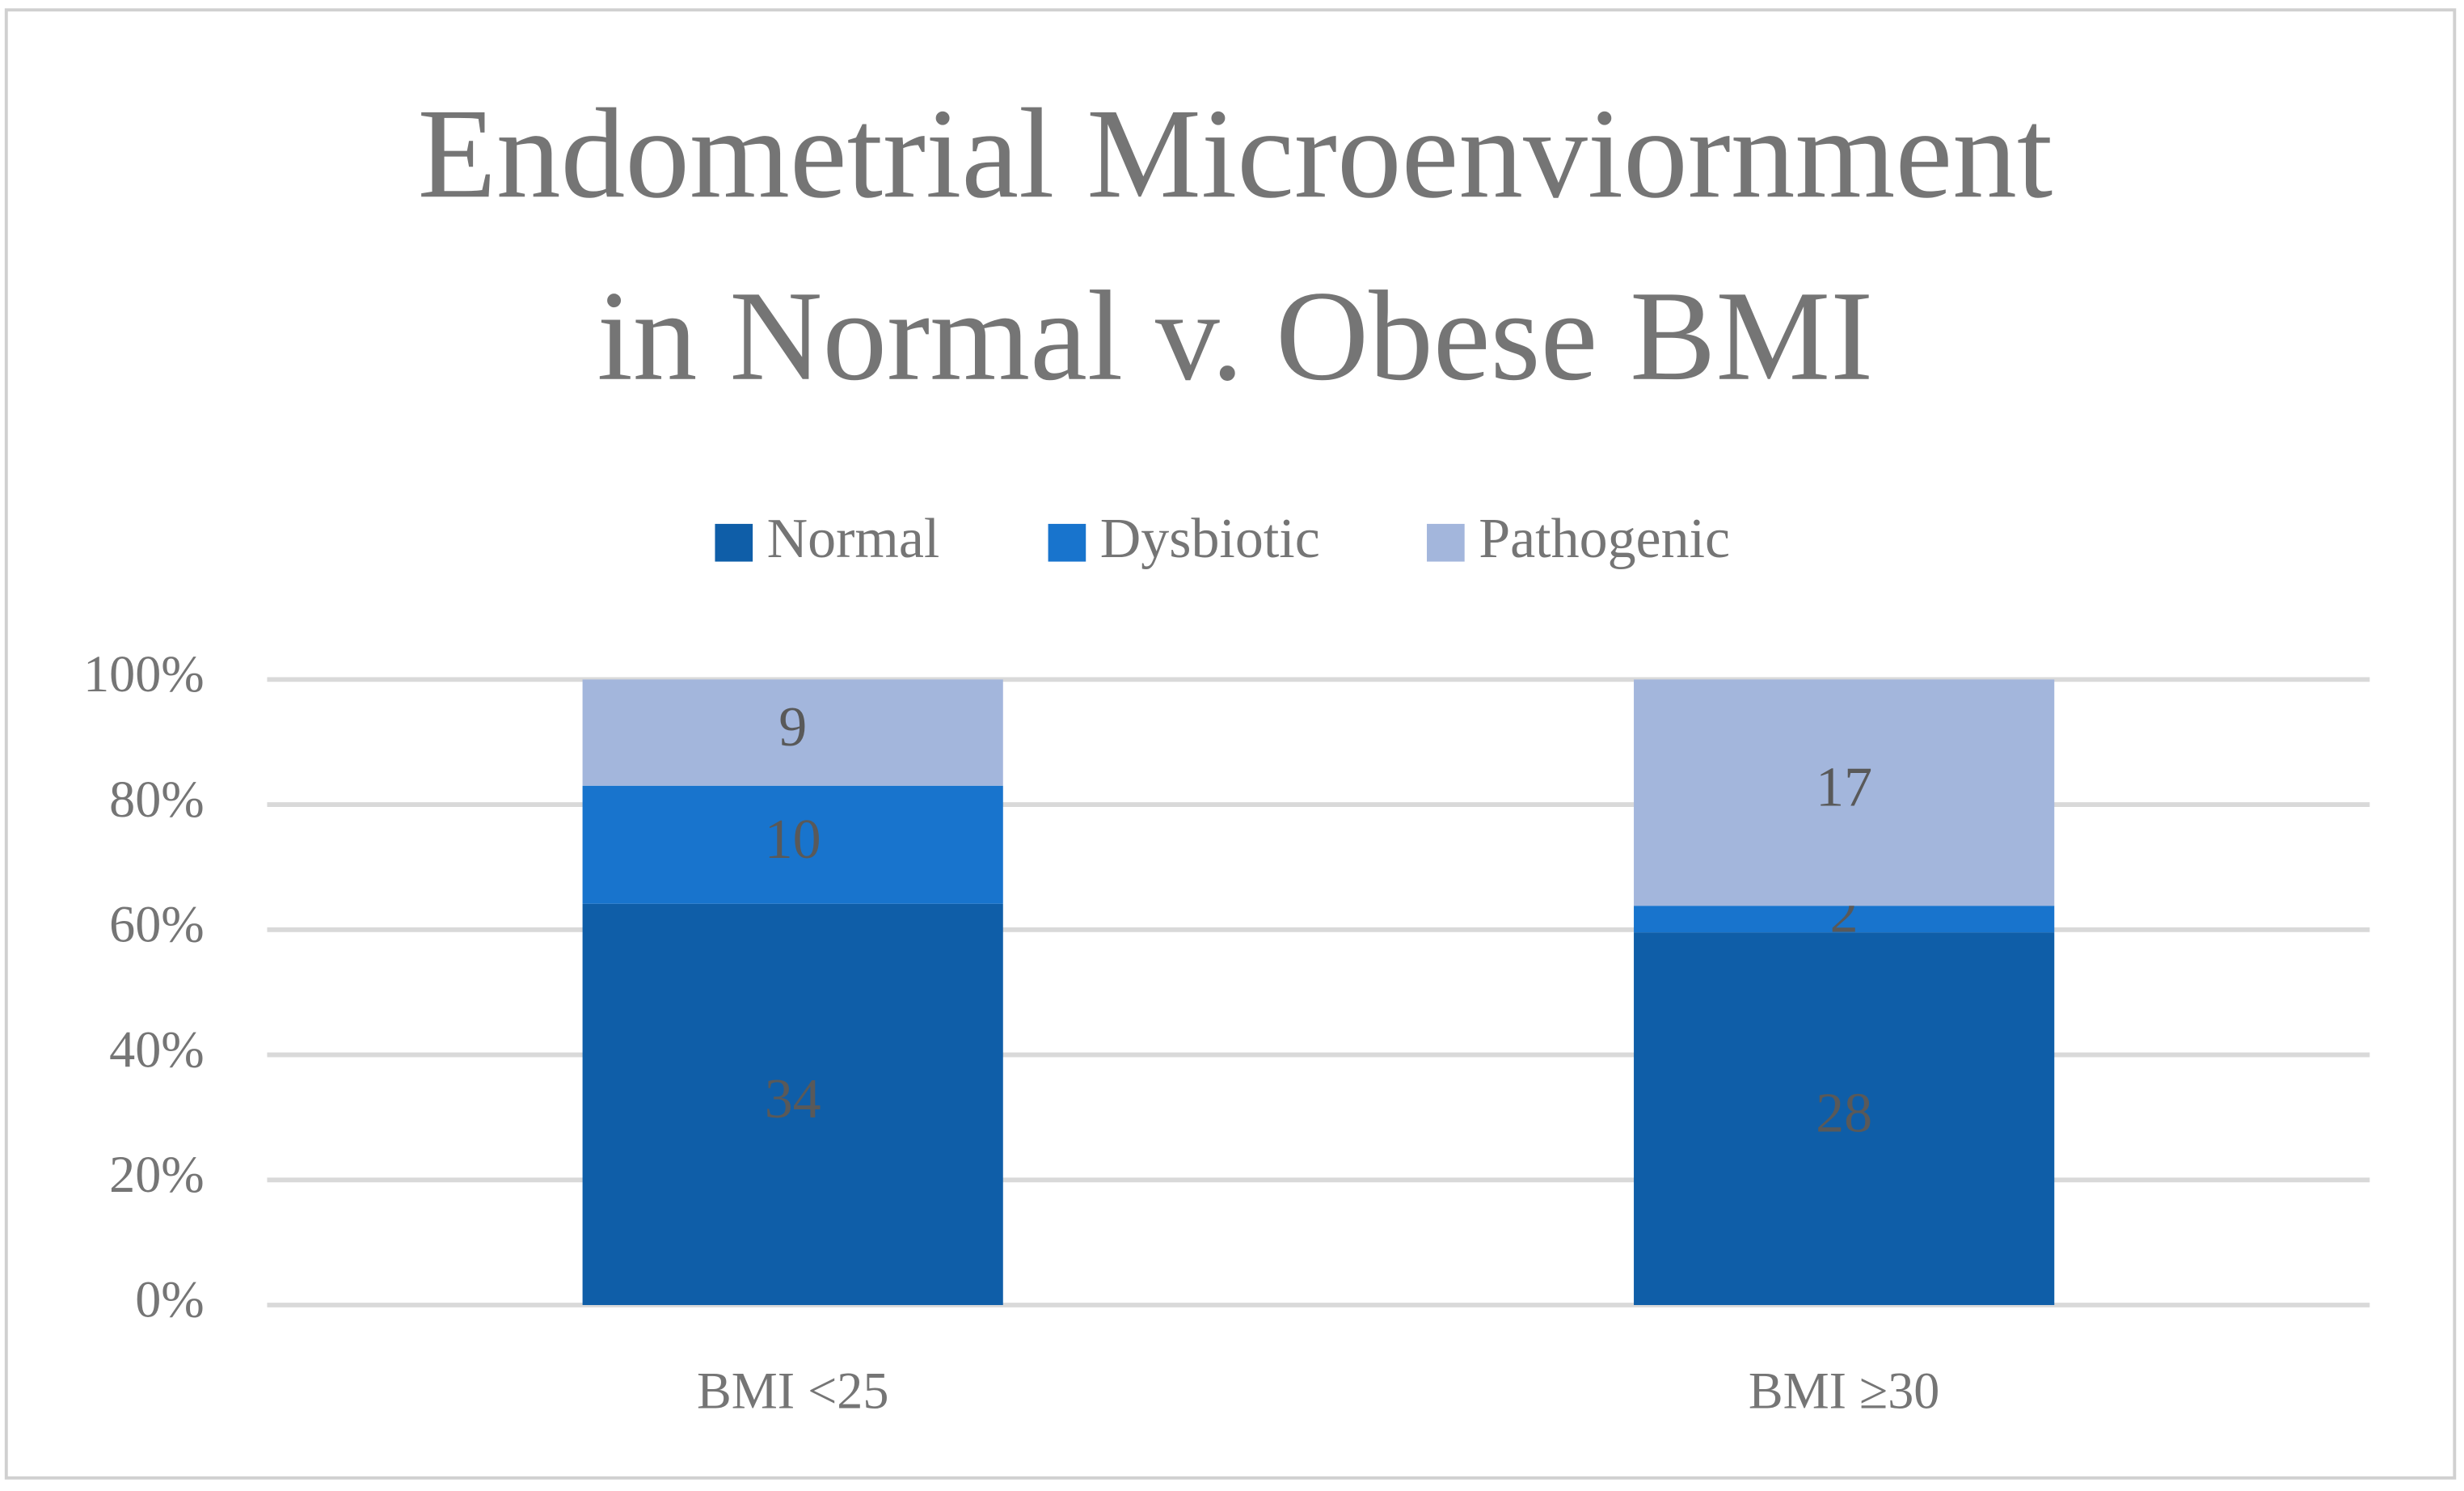  Describe the element at coordinates (144, 674) in the screenshot. I see `y-tick-label: 100%` at that location.